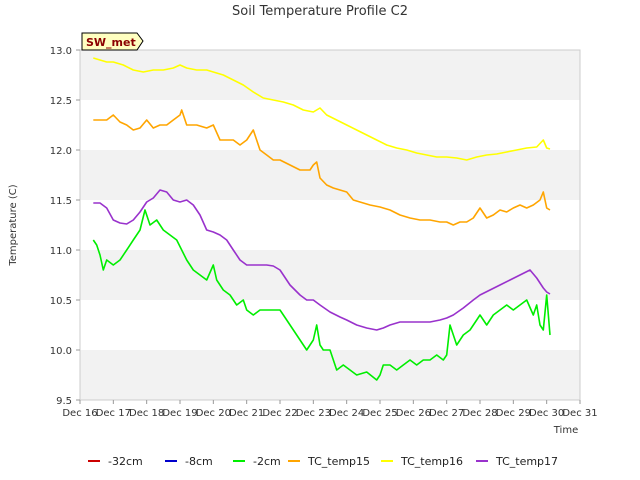  I want to click on x-tick-label: Dec 29, so click(513, 413).